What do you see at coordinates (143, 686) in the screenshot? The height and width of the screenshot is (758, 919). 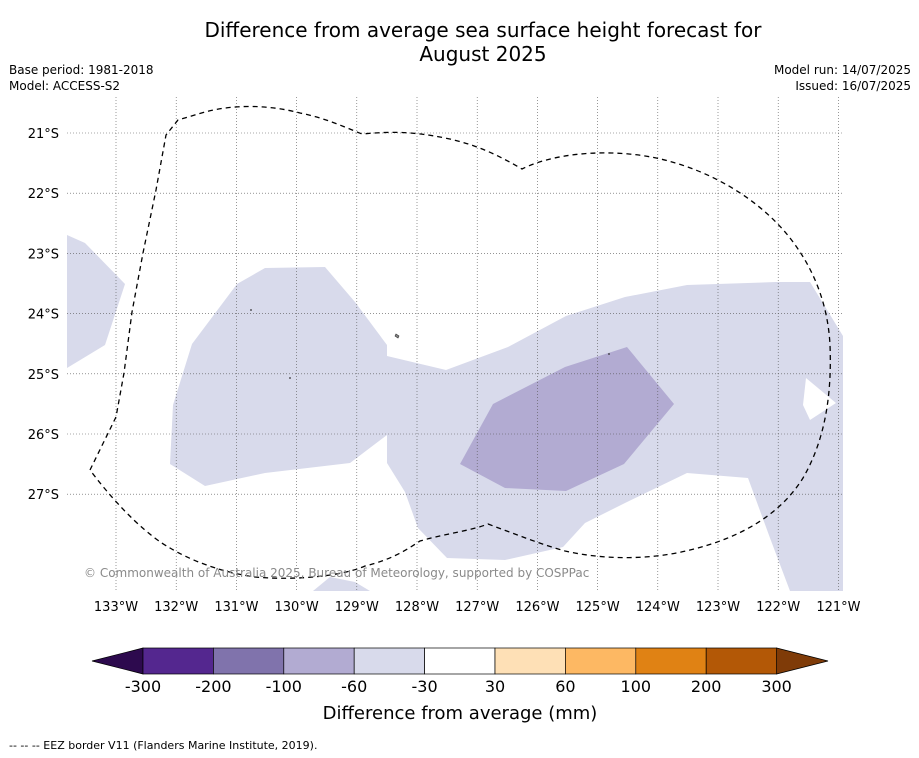 I see `colorbar-tick-label: -300` at bounding box center [143, 686].